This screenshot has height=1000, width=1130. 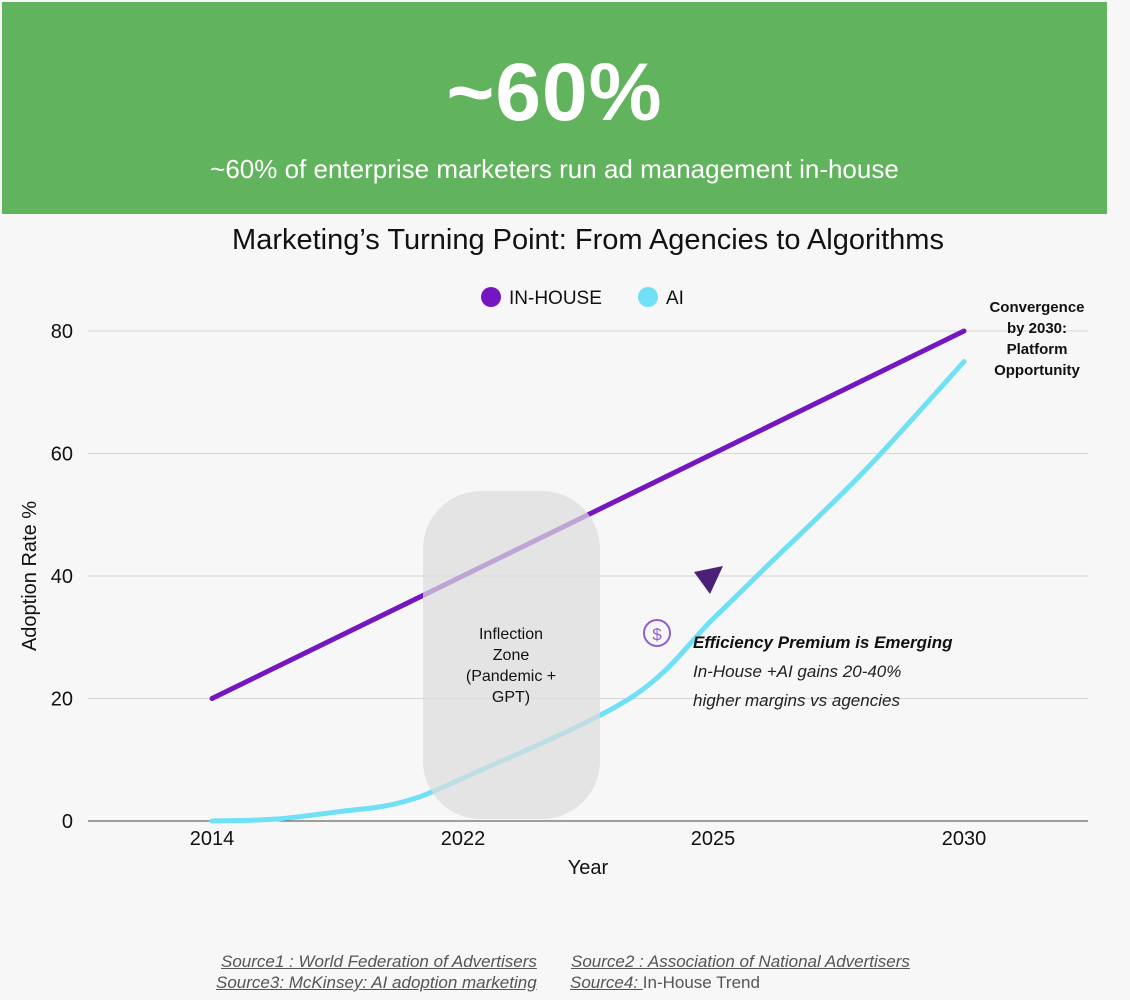 What do you see at coordinates (1036, 307) in the screenshot?
I see `convergence-label: Convergence` at bounding box center [1036, 307].